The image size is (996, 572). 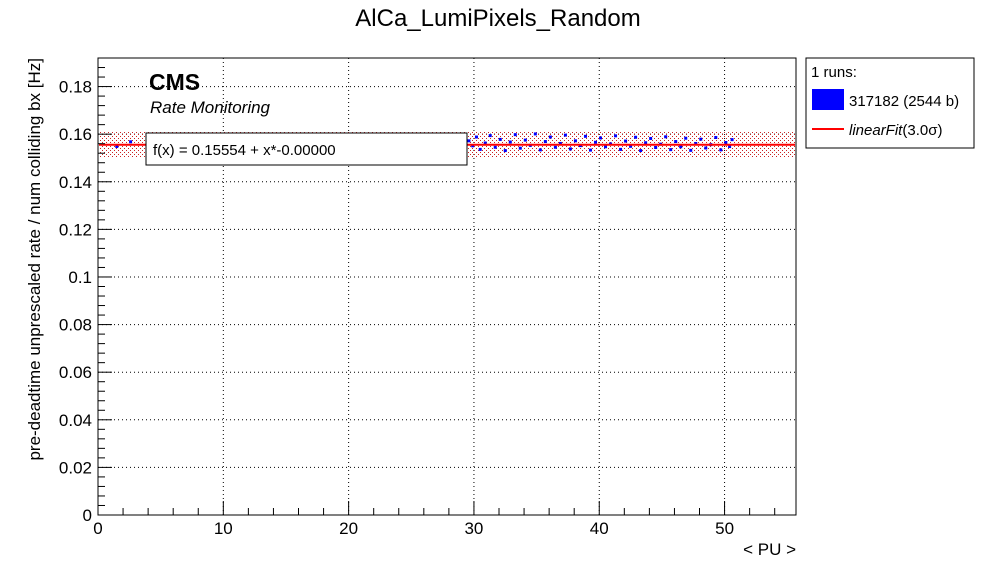 I want to click on legend-label-fit-name: linearFit, so click(x=876, y=130).